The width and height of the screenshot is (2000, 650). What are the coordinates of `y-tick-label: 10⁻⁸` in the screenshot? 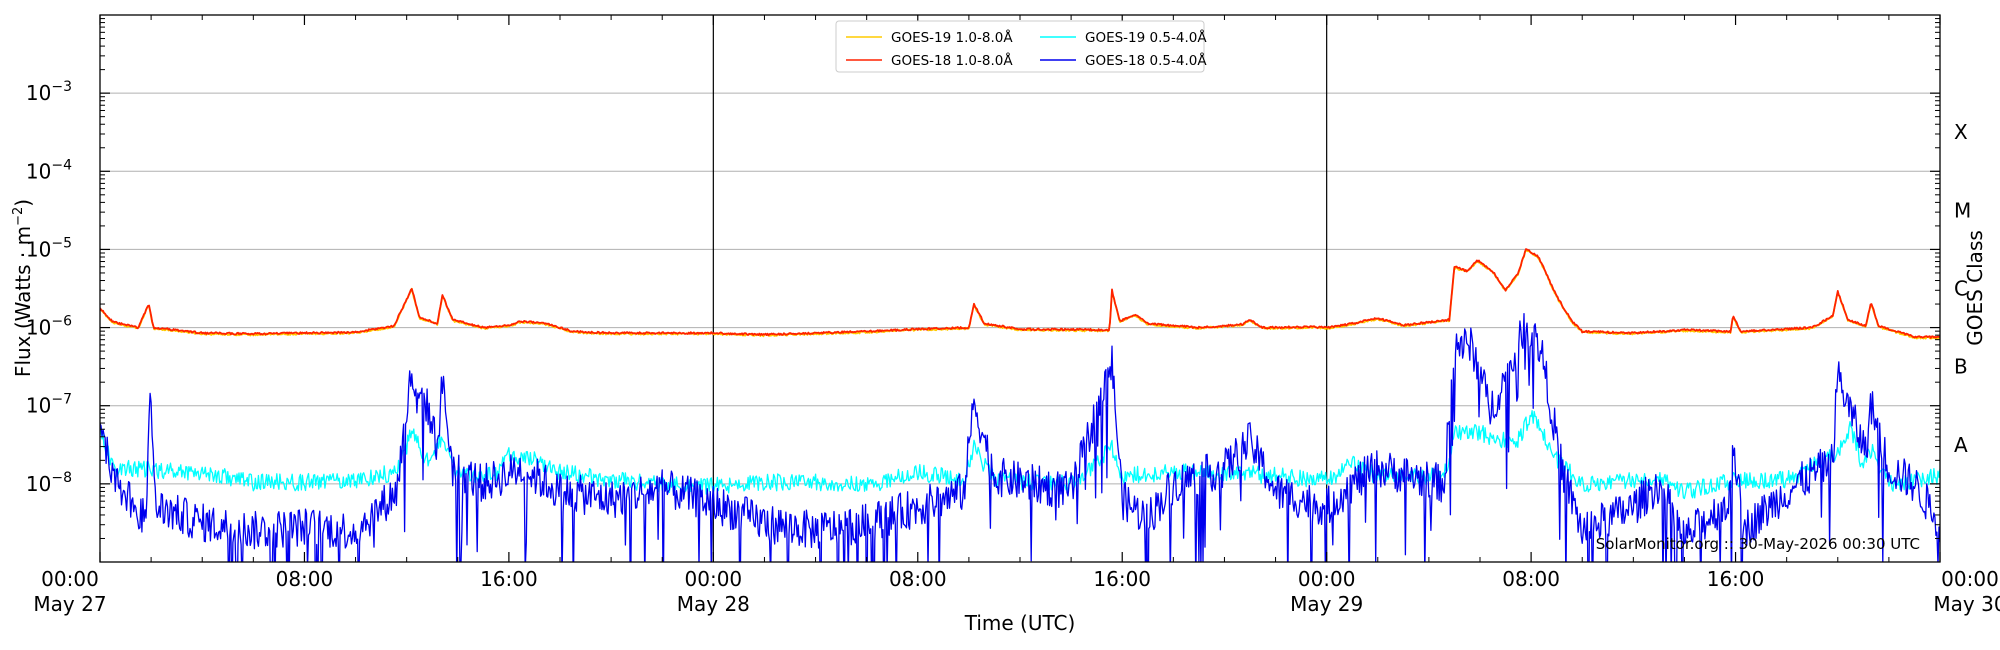 It's located at (49, 483).